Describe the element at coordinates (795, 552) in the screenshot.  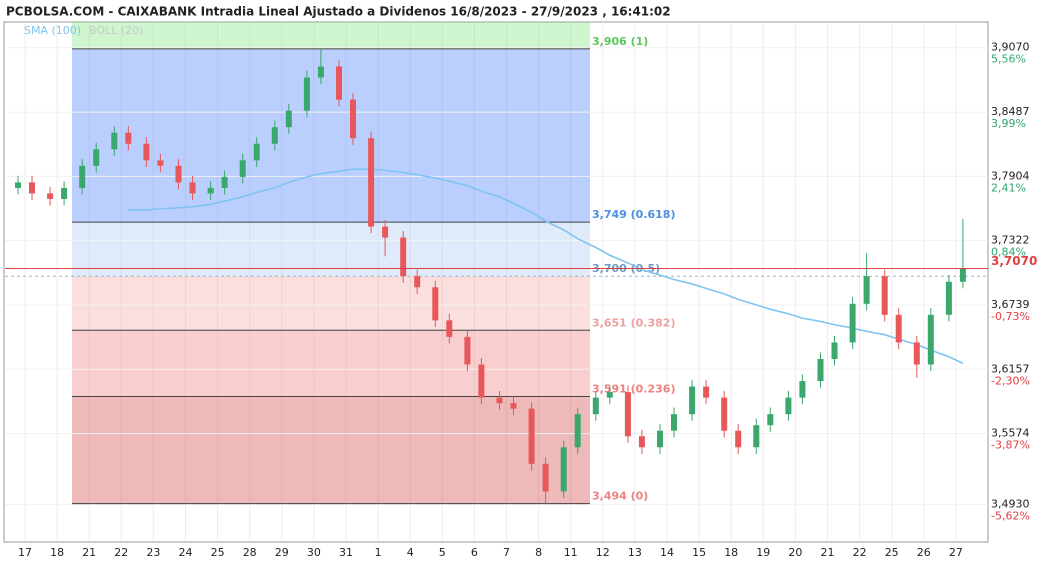
I see `x-tick-label: 20` at that location.